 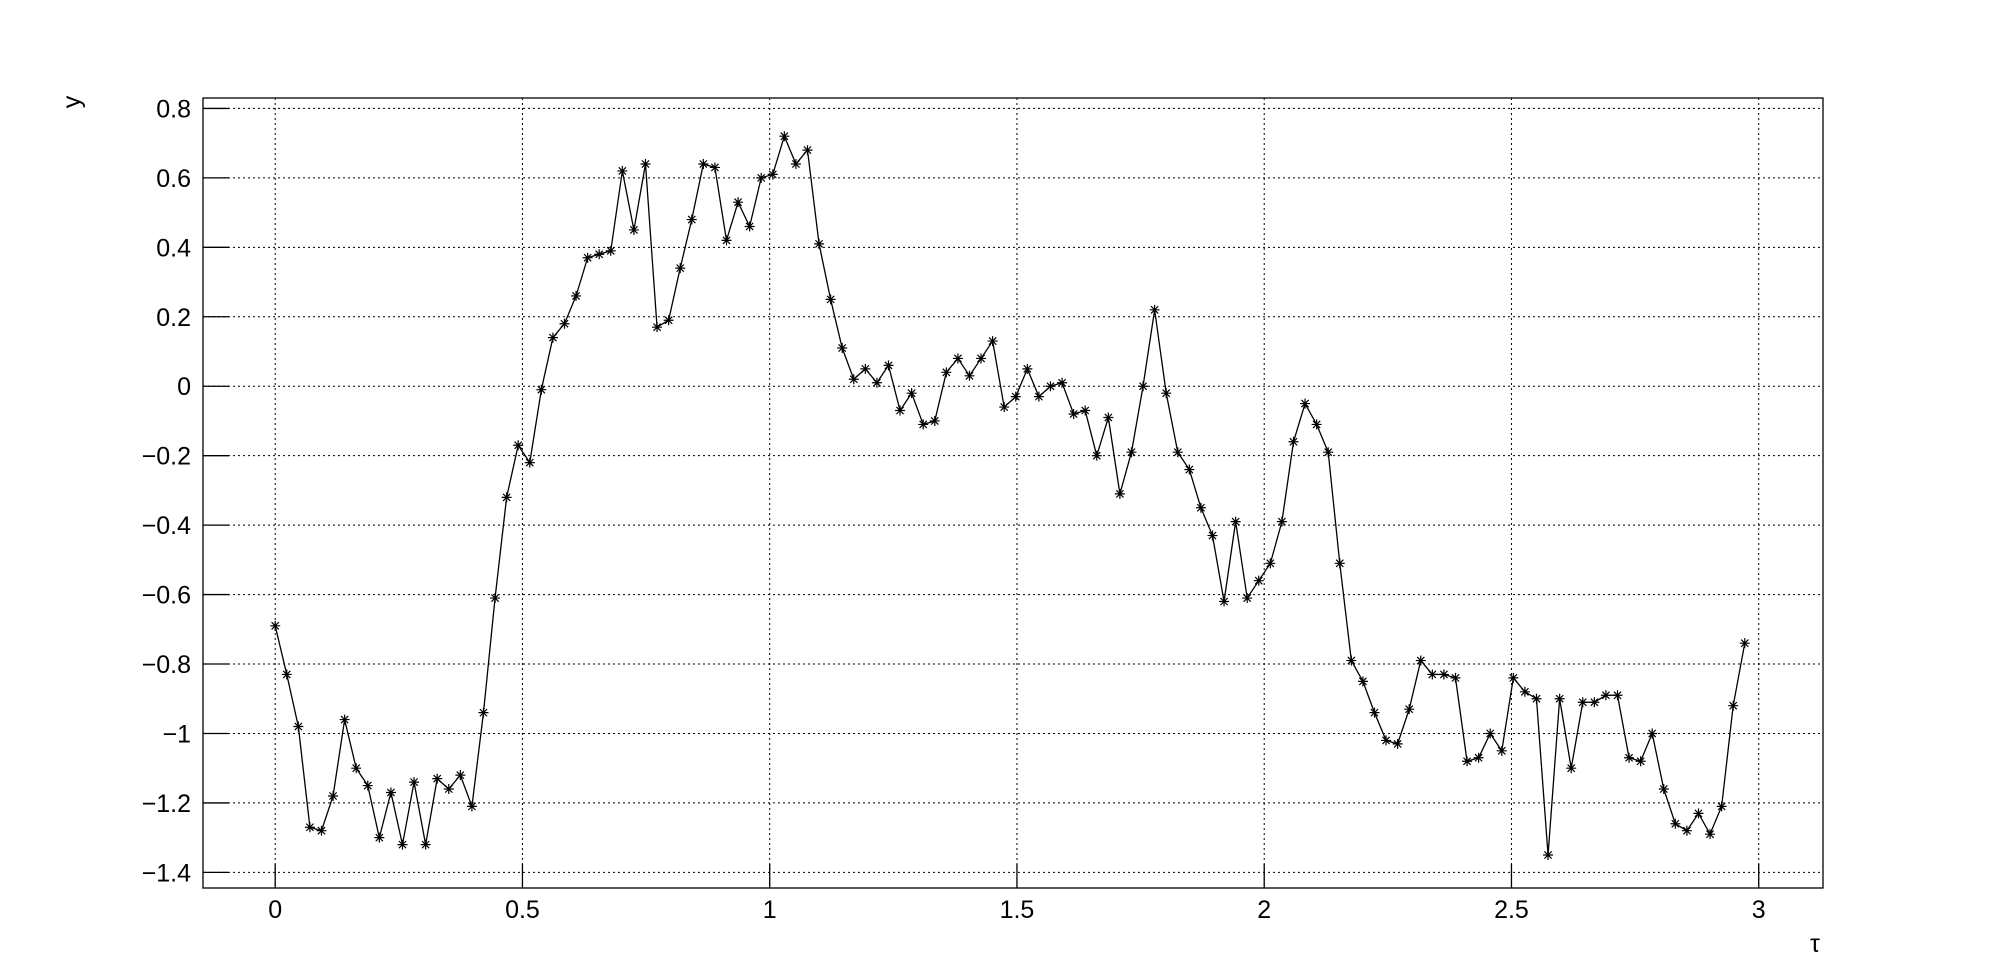 What do you see at coordinates (173, 248) in the screenshot?
I see `y-tick-label: 0.4` at bounding box center [173, 248].